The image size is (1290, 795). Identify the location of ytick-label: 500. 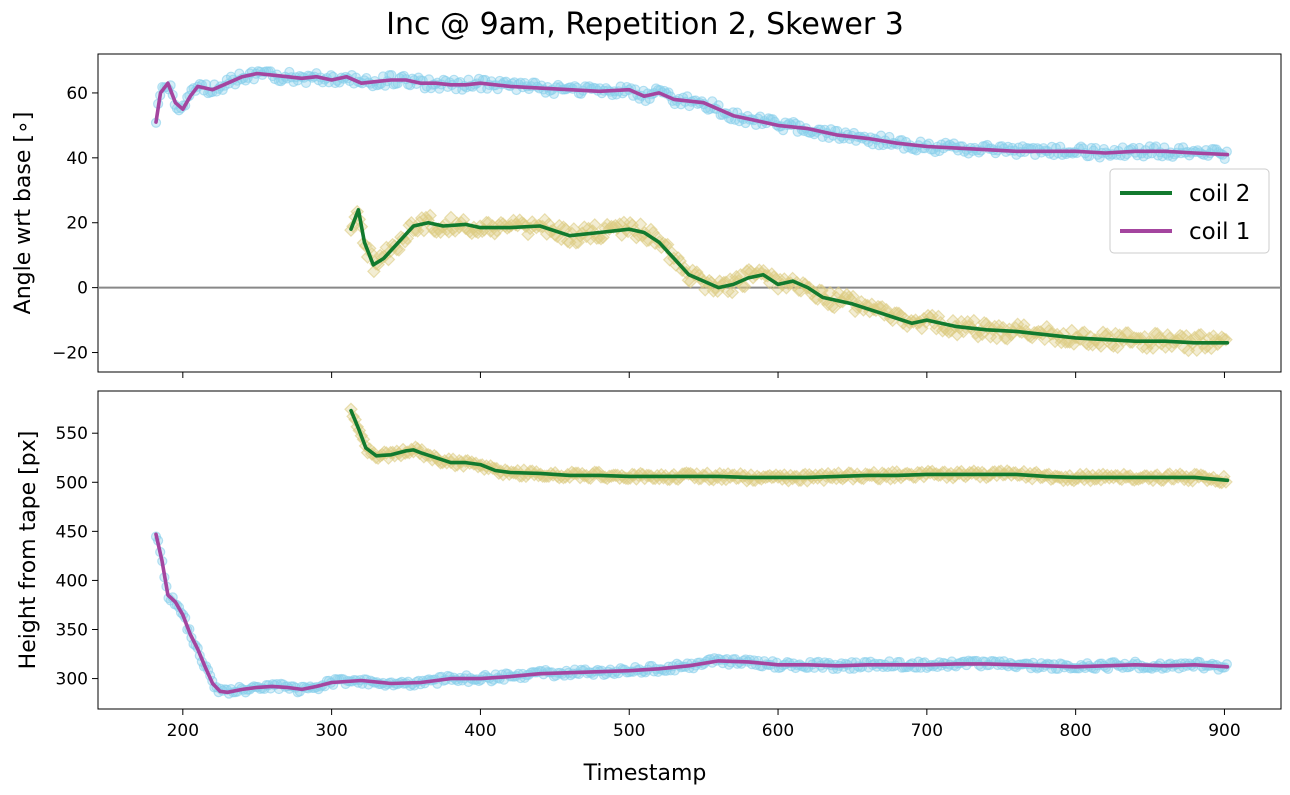
(72, 483).